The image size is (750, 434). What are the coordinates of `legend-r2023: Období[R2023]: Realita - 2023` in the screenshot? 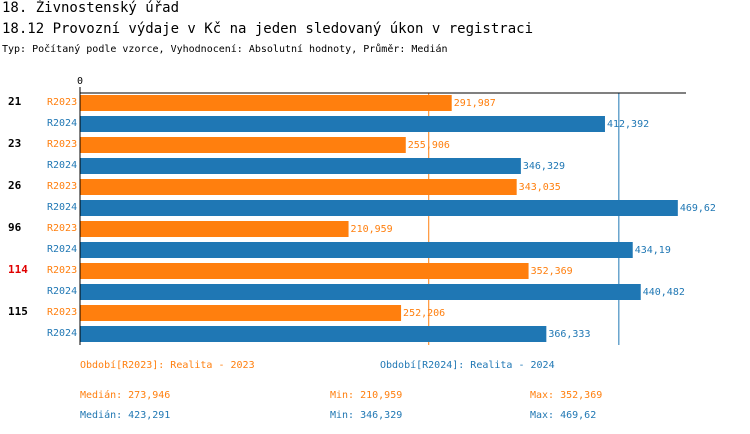 It's located at (167, 365).